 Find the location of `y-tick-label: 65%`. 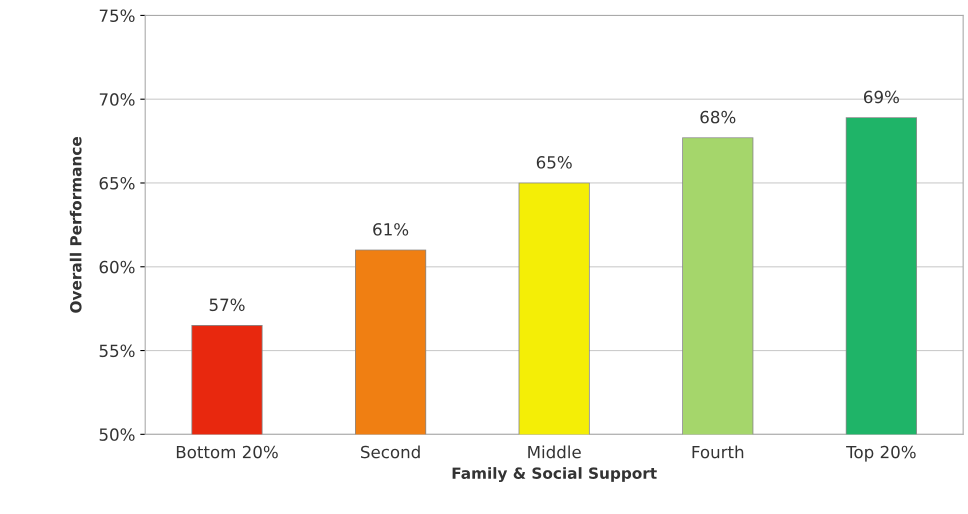

y-tick-label: 65% is located at coordinates (117, 183).